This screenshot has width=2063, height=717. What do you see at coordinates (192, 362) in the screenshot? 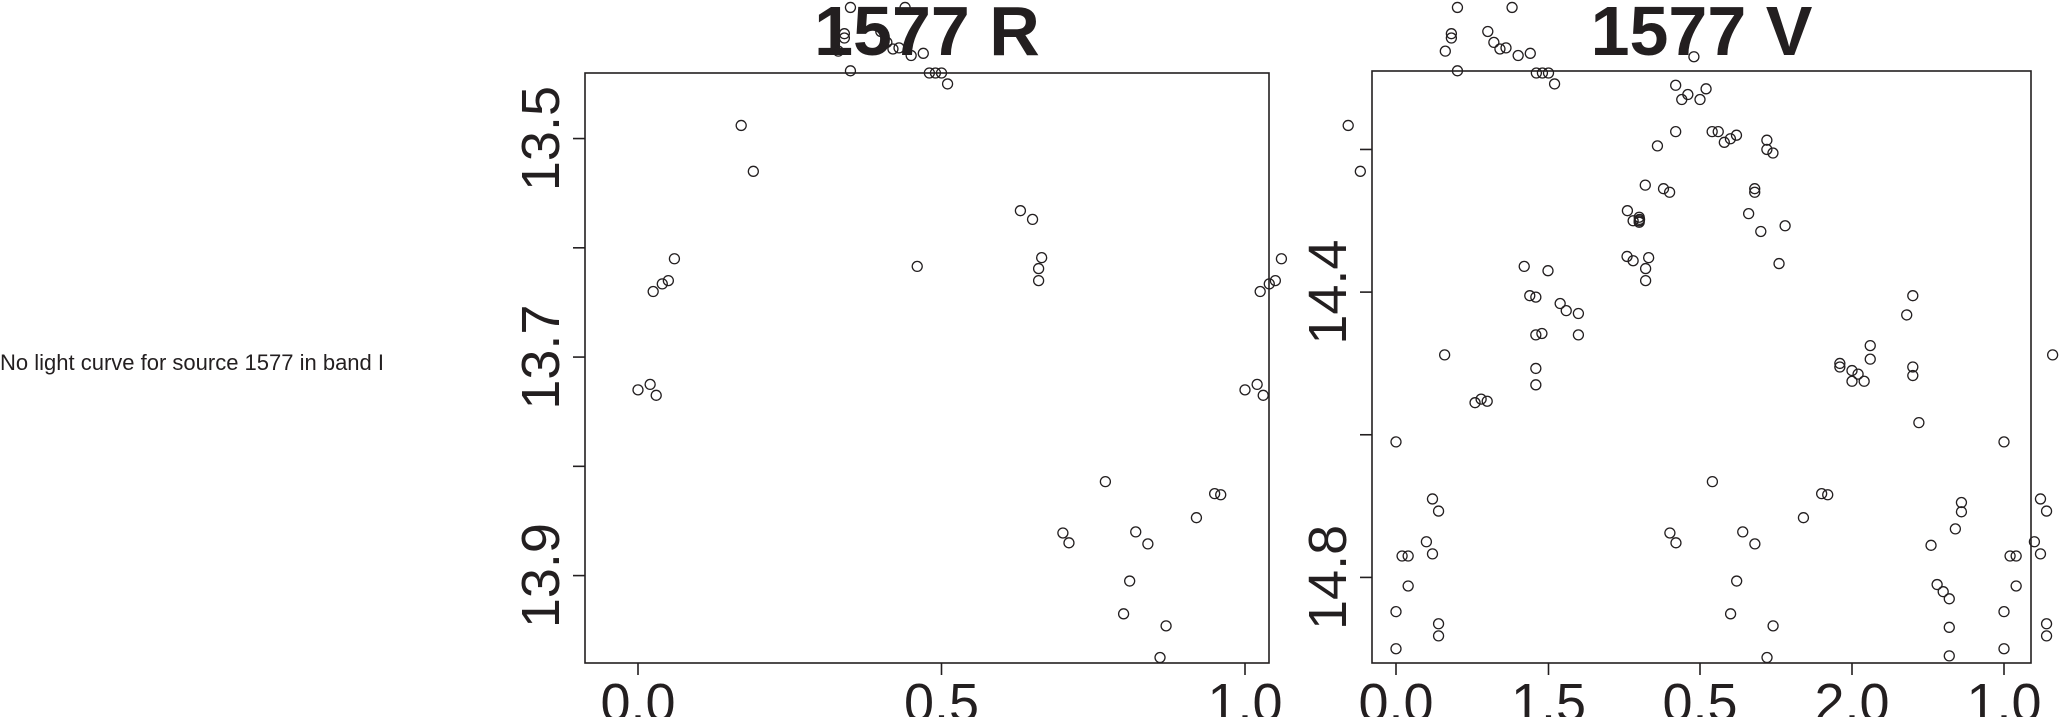
I see `no-light-curve-message: No light curve for source 1577 in band I` at bounding box center [192, 362].